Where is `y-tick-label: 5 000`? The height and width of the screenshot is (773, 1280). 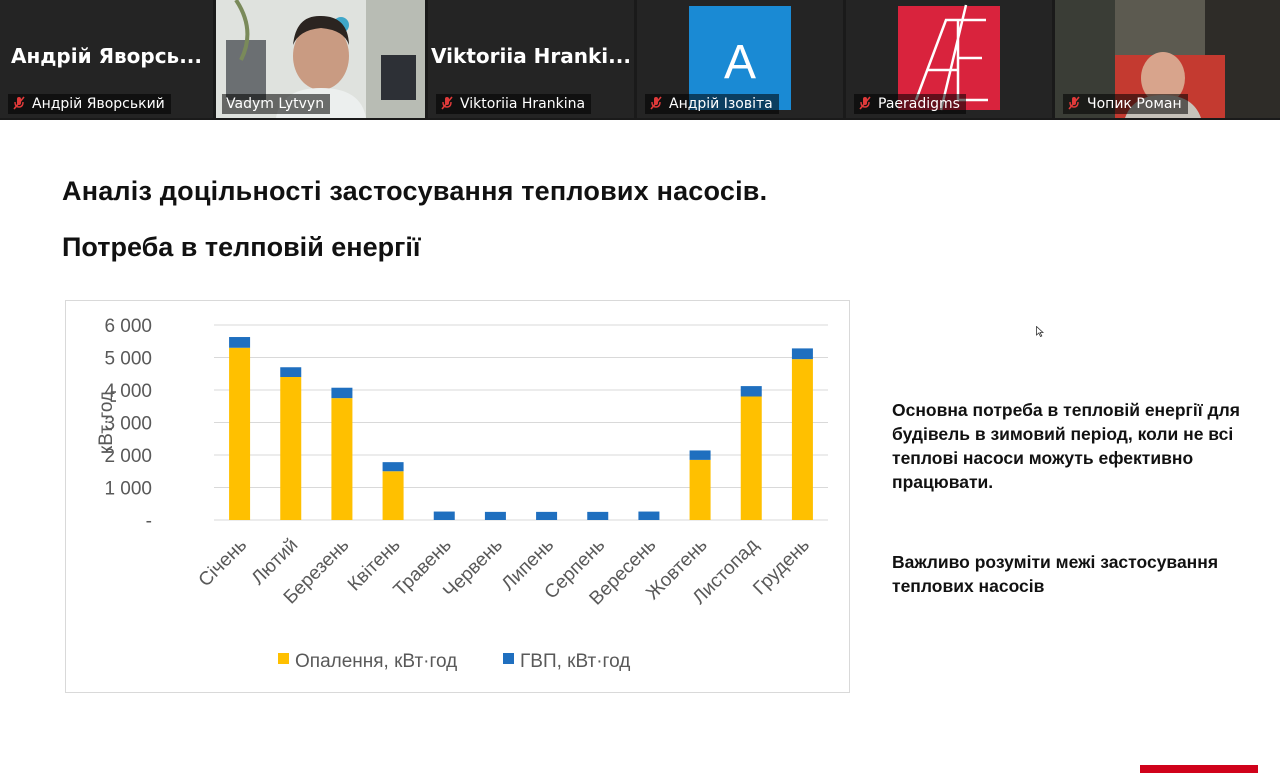
y-tick-label: 5 000 is located at coordinates (128, 359).